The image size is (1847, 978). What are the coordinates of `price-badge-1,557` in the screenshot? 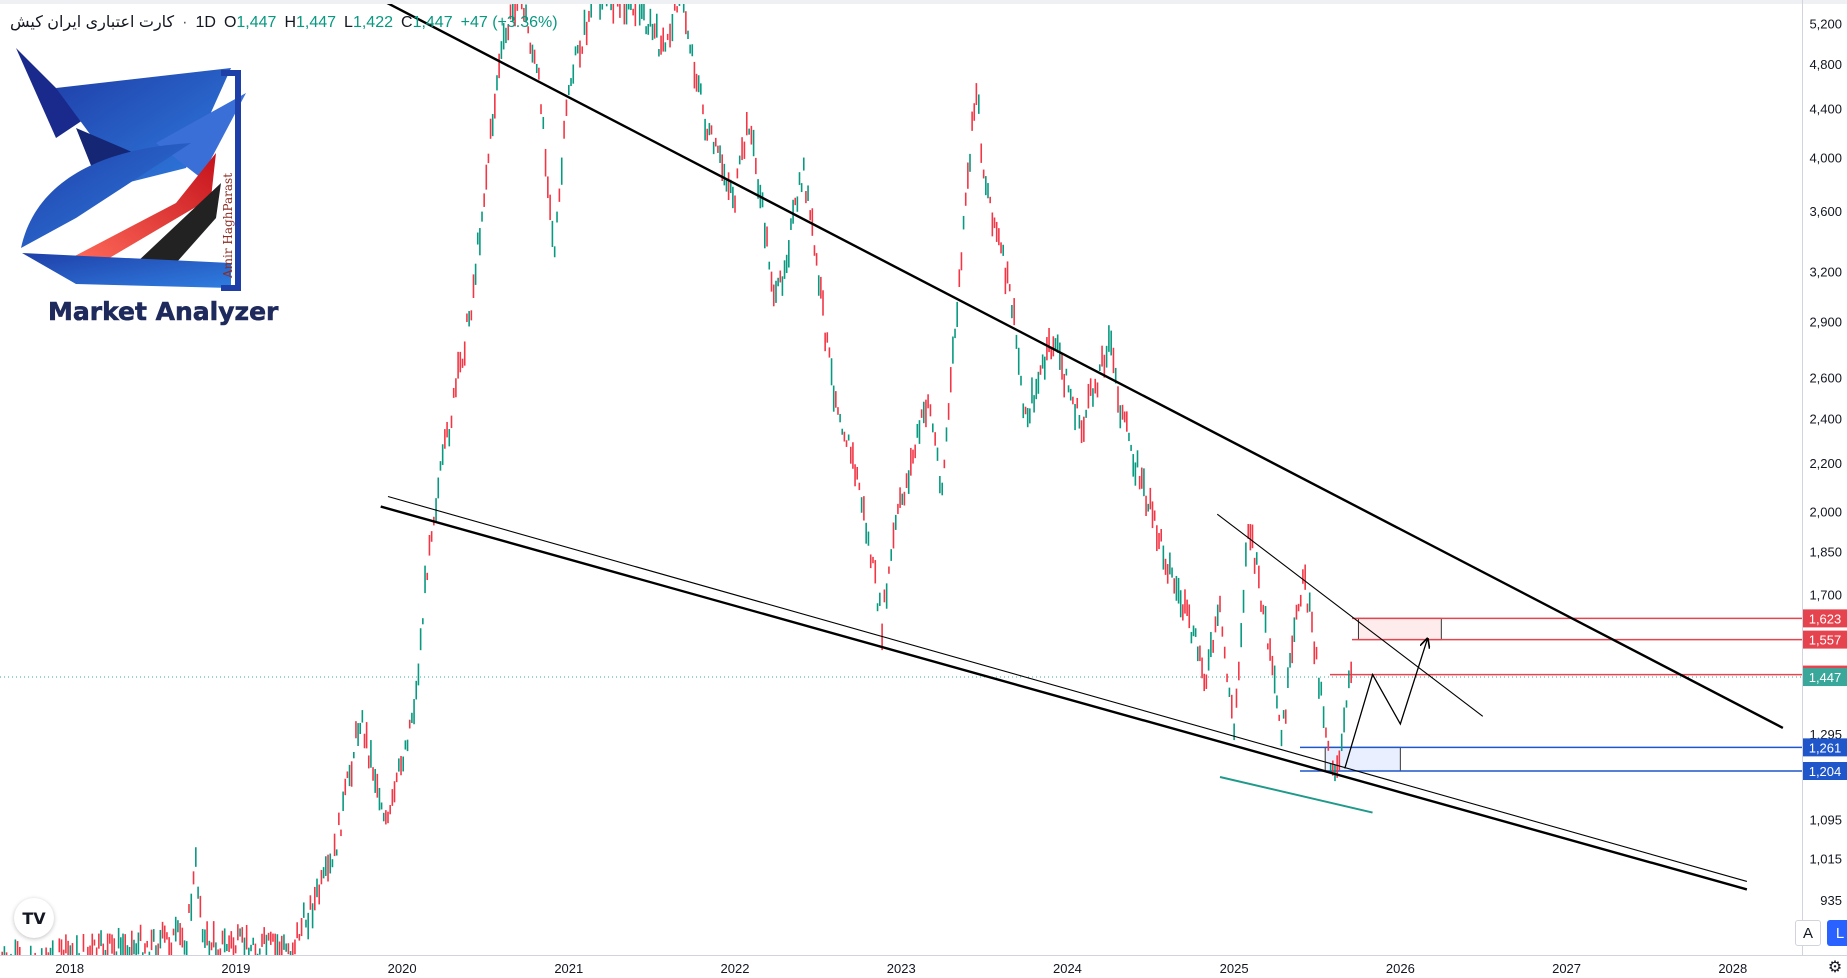 It's located at (1825, 639).